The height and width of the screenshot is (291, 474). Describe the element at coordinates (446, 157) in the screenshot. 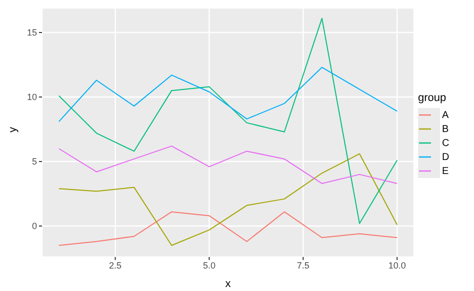

I see `legend-label: D` at that location.